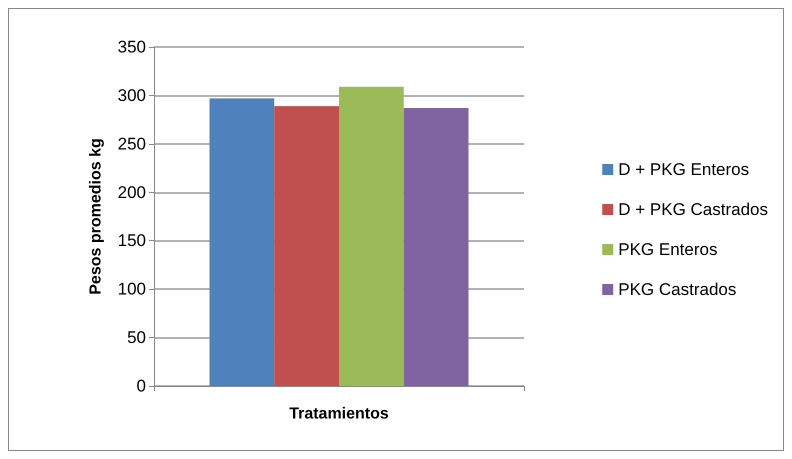  Describe the element at coordinates (136, 338) in the screenshot. I see `y-tick-label: 50` at that location.